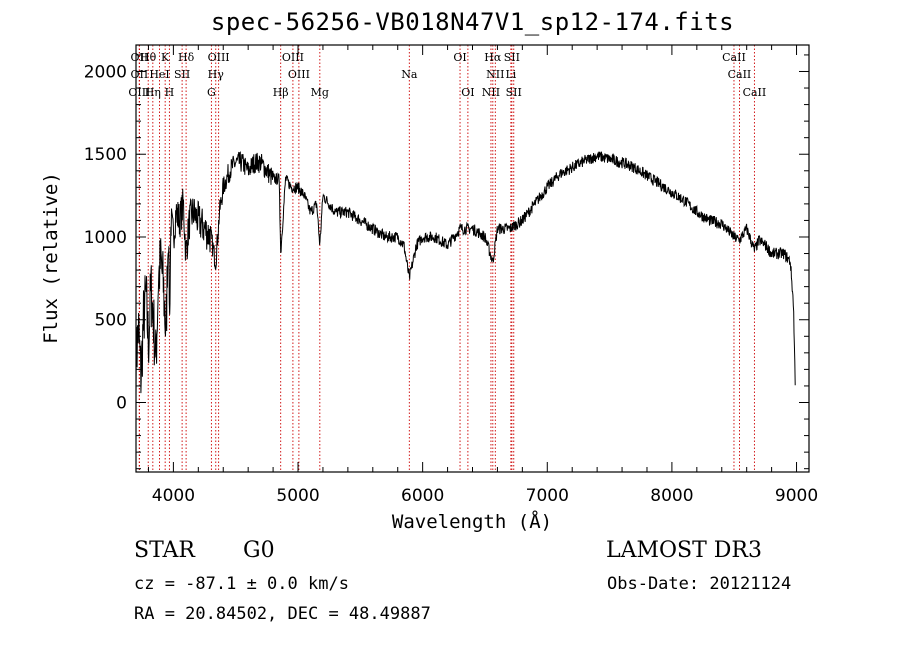 Image resolution: width=900 pixels, height=649 pixels. I want to click on line-label-6: OI, so click(459, 57).